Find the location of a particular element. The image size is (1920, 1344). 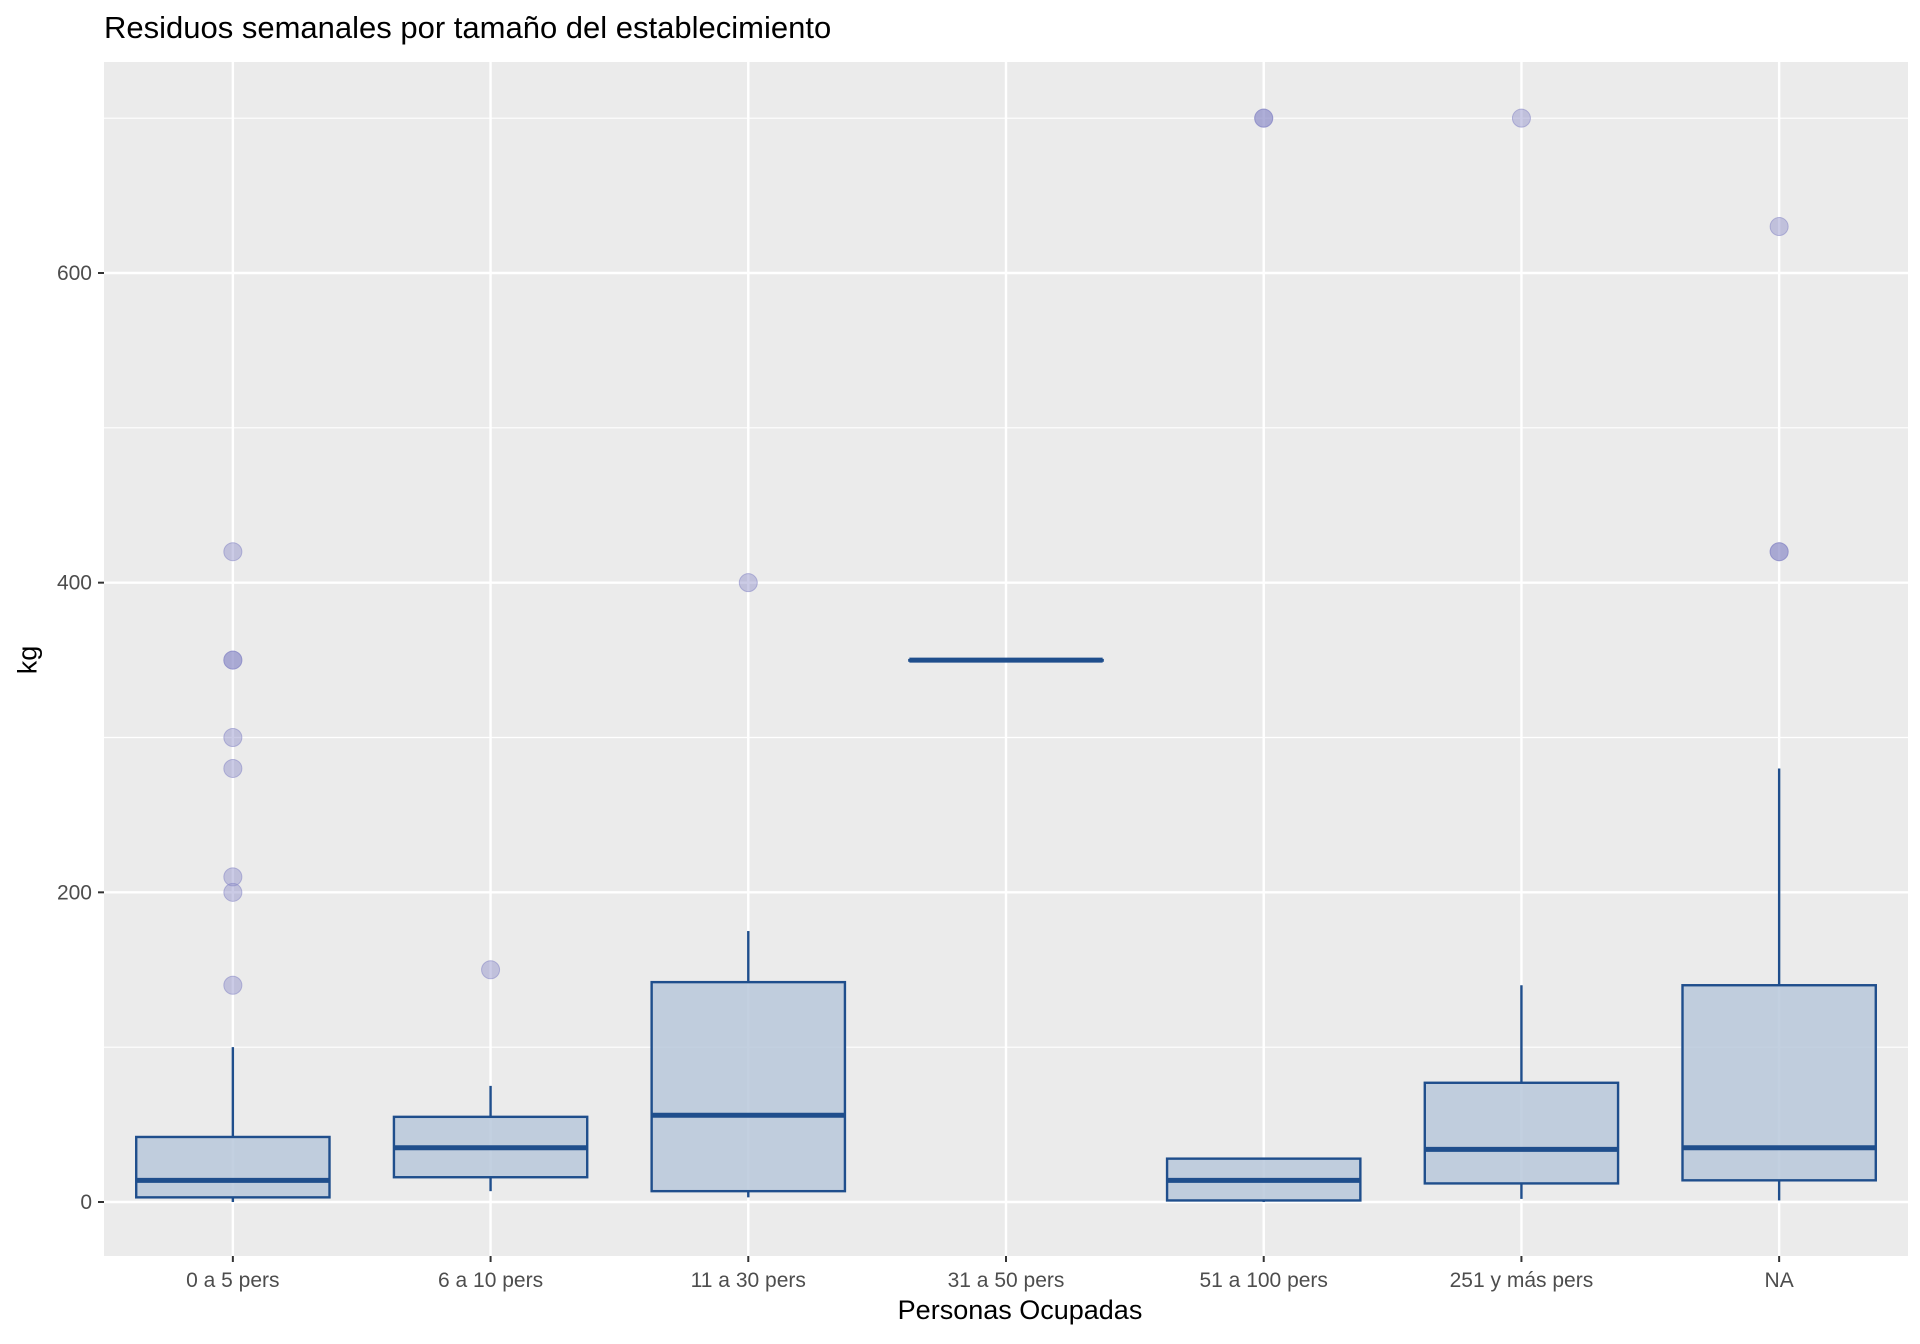

x-tick-label: NA is located at coordinates (1779, 1280).